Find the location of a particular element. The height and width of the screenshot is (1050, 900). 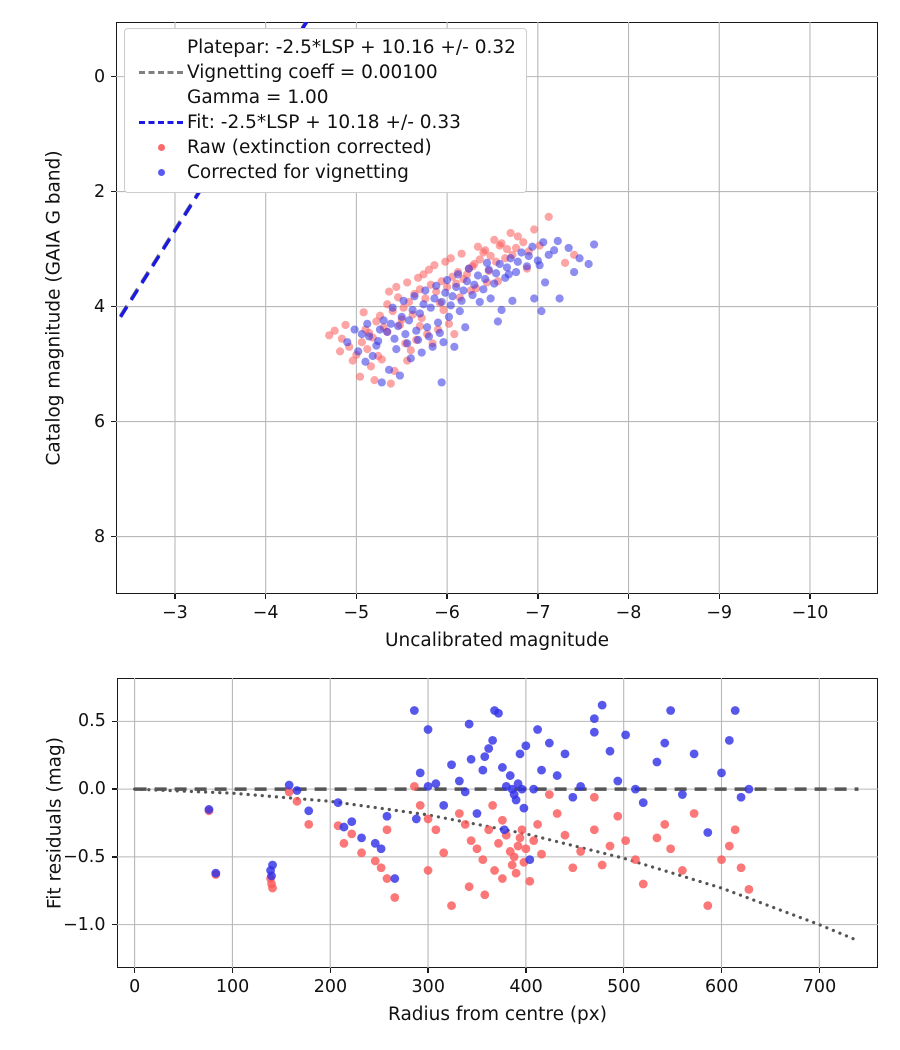

x-tick-label: −7 is located at coordinates (537, 613).